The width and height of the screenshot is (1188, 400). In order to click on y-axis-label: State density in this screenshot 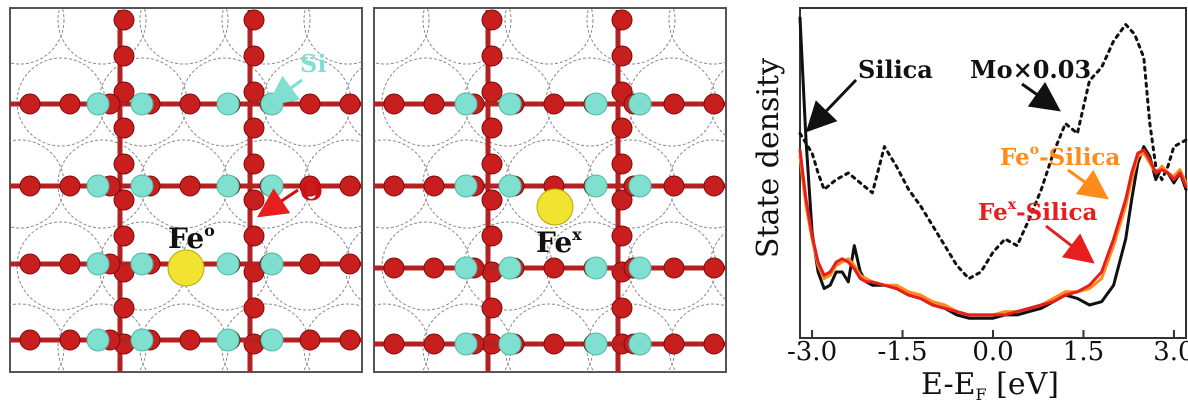, I will do `click(768, 158)`.